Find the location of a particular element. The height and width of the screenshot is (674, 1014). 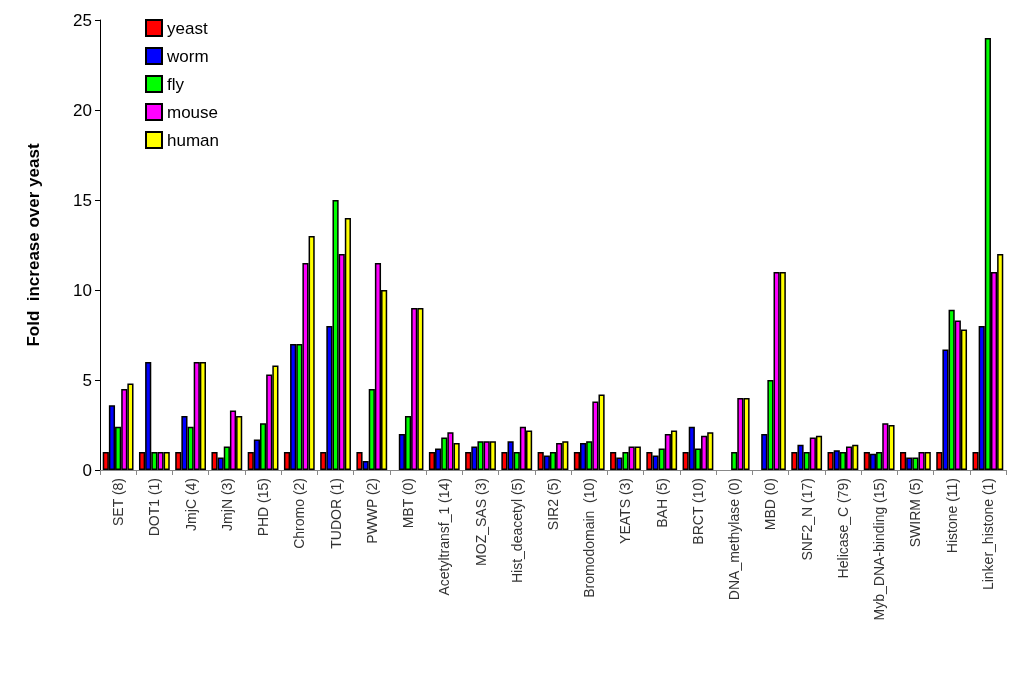

x-tick-label: SET (8) is located at coordinates (118, 502).